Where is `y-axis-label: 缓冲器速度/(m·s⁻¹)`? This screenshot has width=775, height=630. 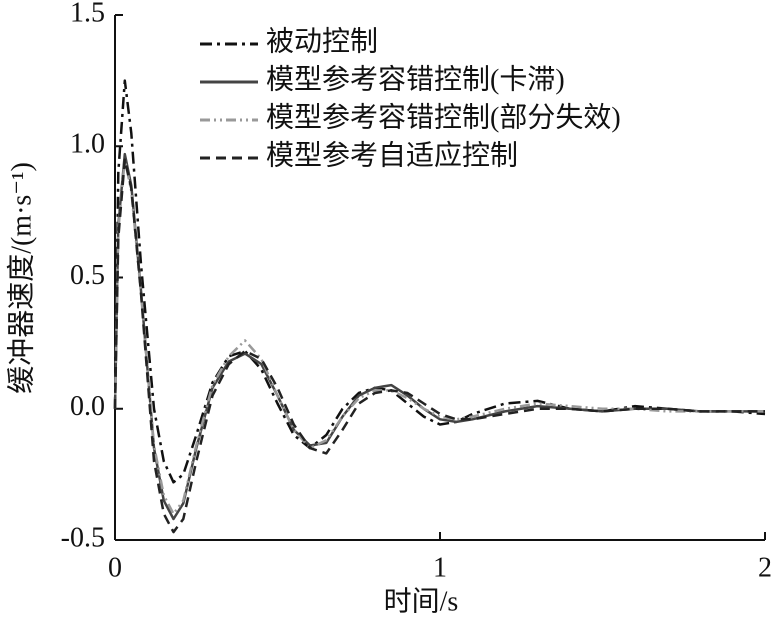
y-axis-label: 缓冲器速度/(m·s⁻¹) is located at coordinates (21, 278).